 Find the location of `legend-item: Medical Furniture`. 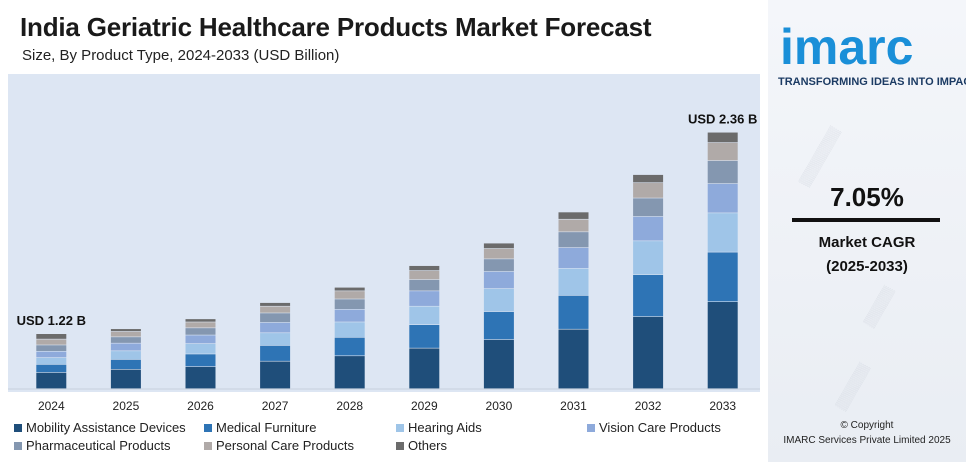

legend-item: Medical Furniture is located at coordinates (260, 427).